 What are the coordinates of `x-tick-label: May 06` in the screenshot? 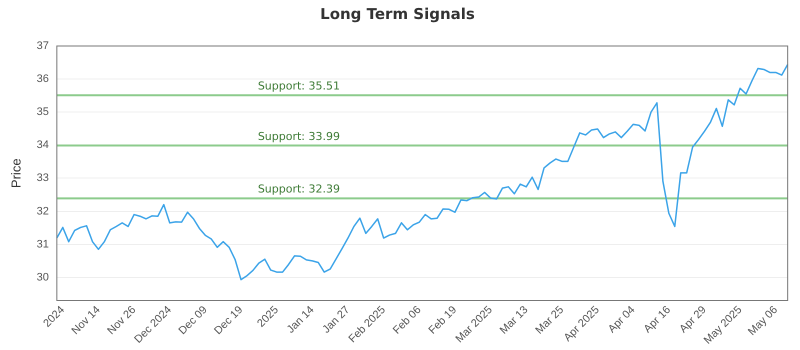 It's located at (763, 321).